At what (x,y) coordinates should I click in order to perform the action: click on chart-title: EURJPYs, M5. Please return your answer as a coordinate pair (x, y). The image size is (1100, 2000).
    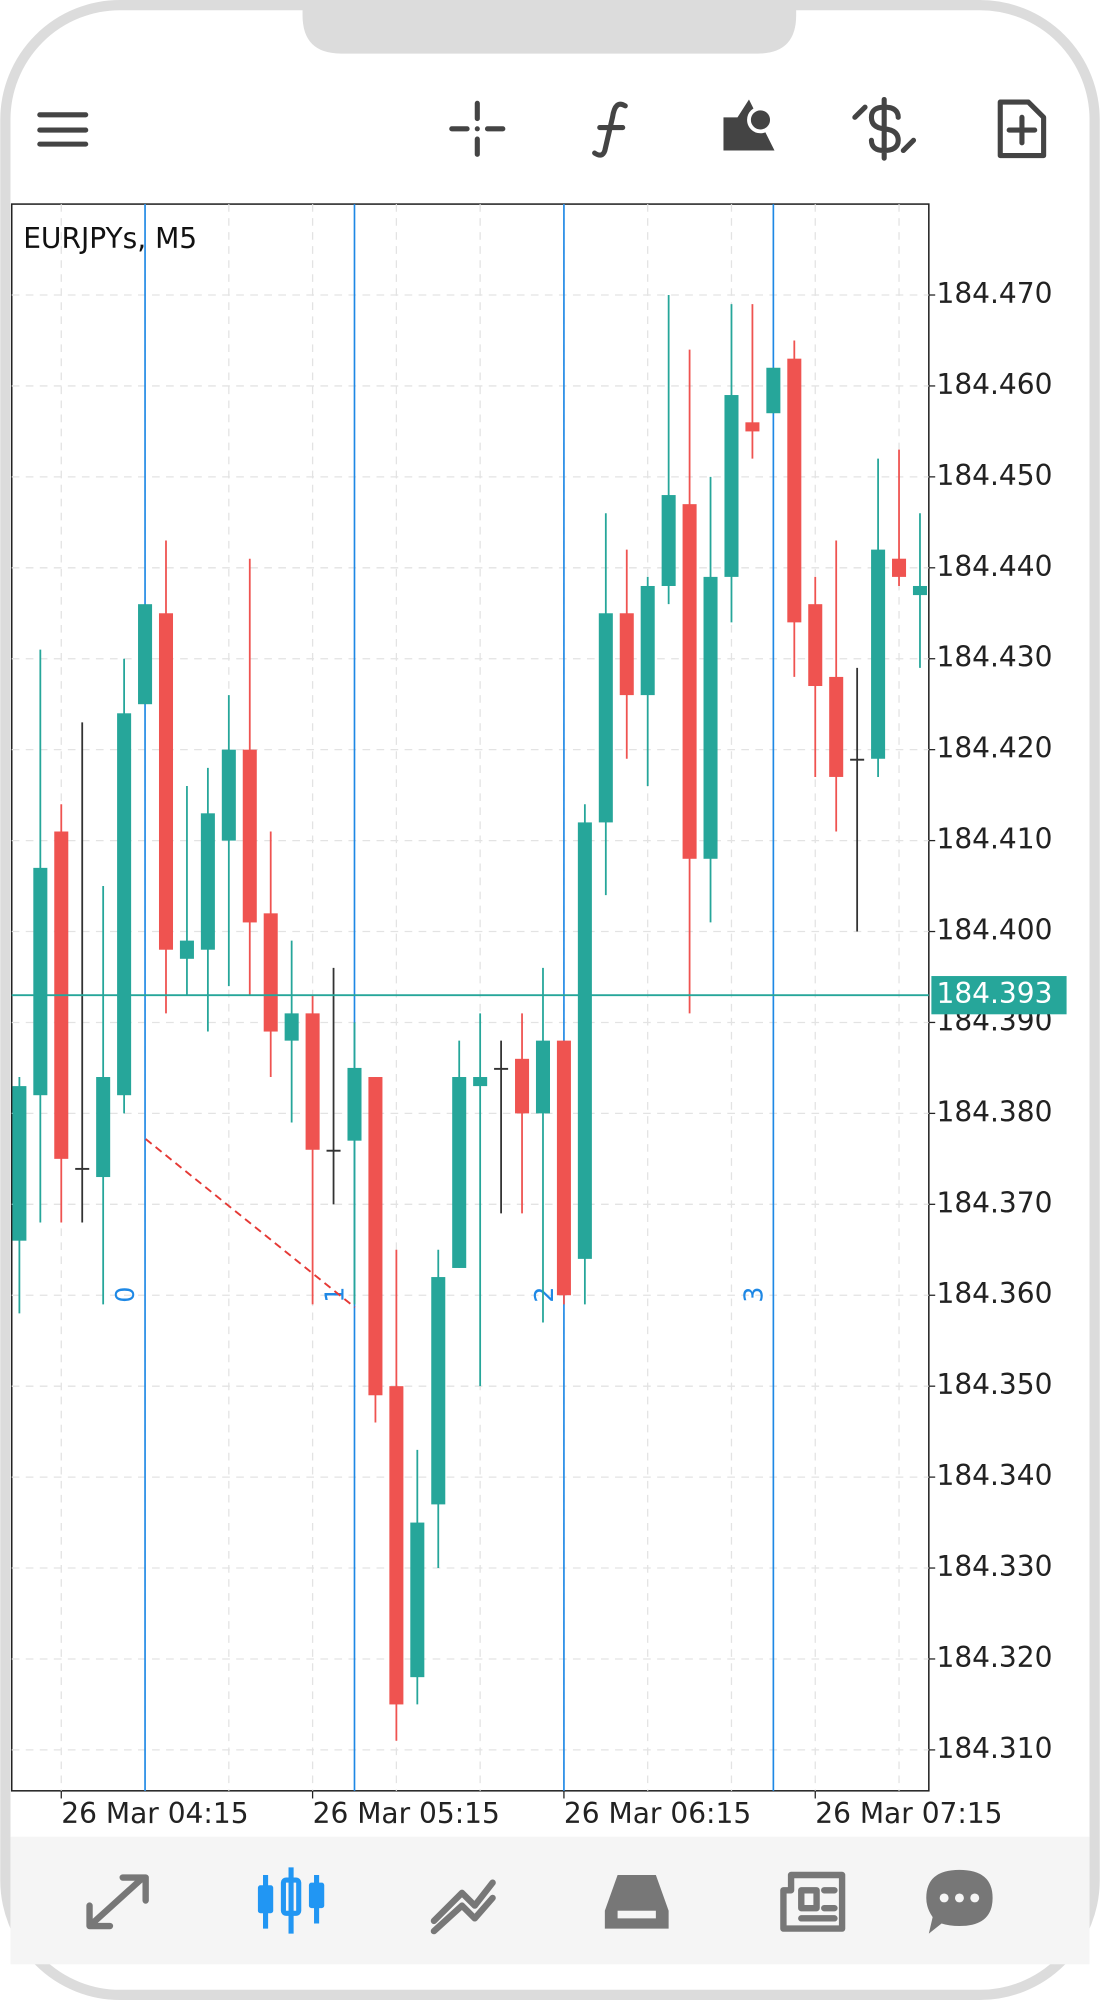
    Looking at the image, I should click on (110, 238).